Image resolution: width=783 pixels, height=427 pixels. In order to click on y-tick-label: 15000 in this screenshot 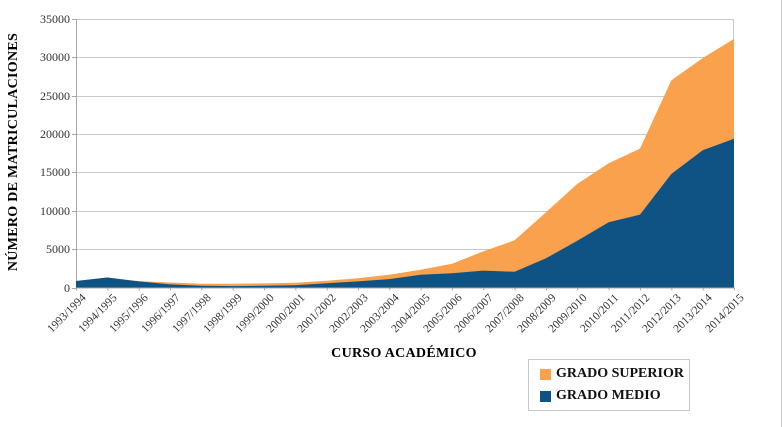, I will do `click(55, 172)`.